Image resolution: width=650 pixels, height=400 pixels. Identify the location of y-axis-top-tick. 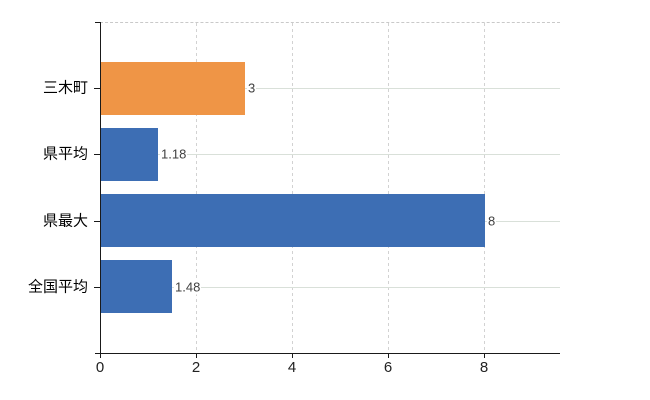
(97, 22).